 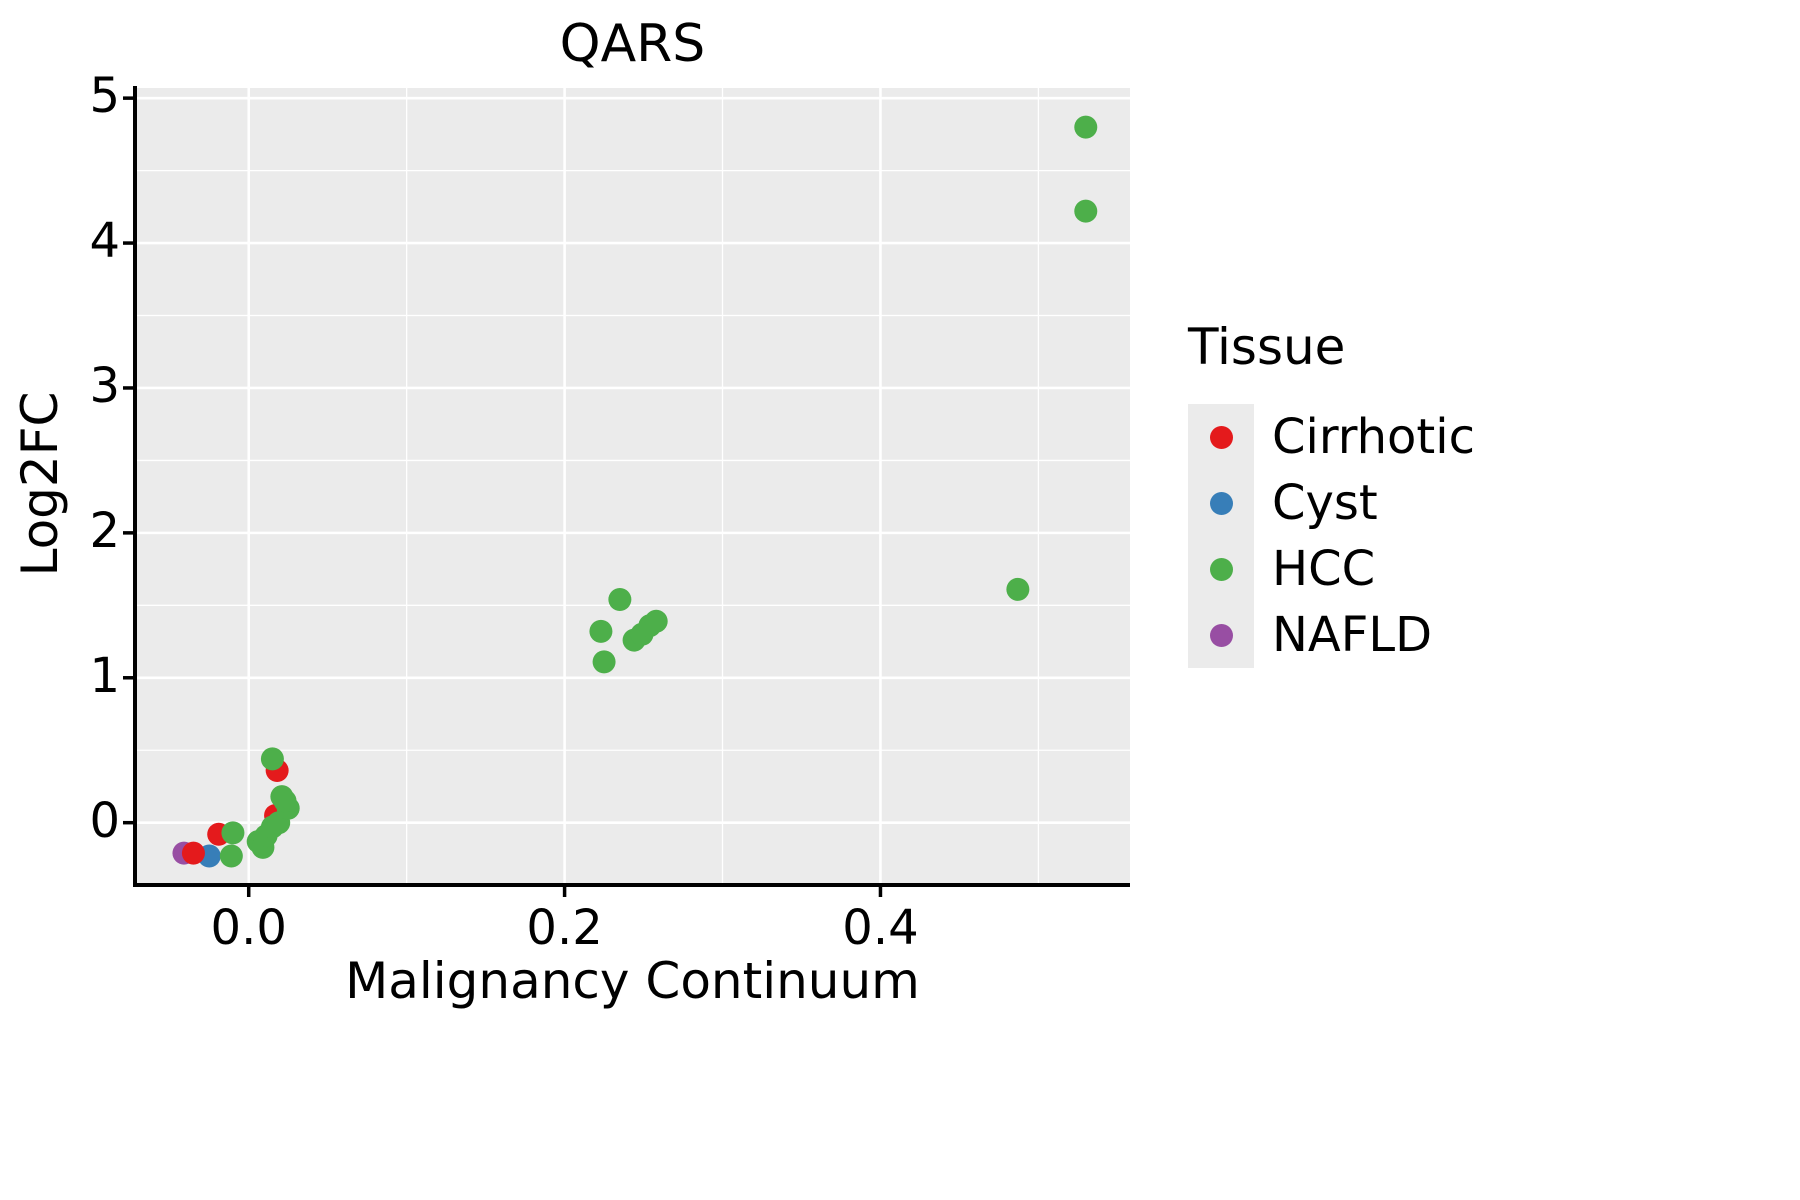 What do you see at coordinates (104, 385) in the screenshot?
I see `y-tick-label: 3` at bounding box center [104, 385].